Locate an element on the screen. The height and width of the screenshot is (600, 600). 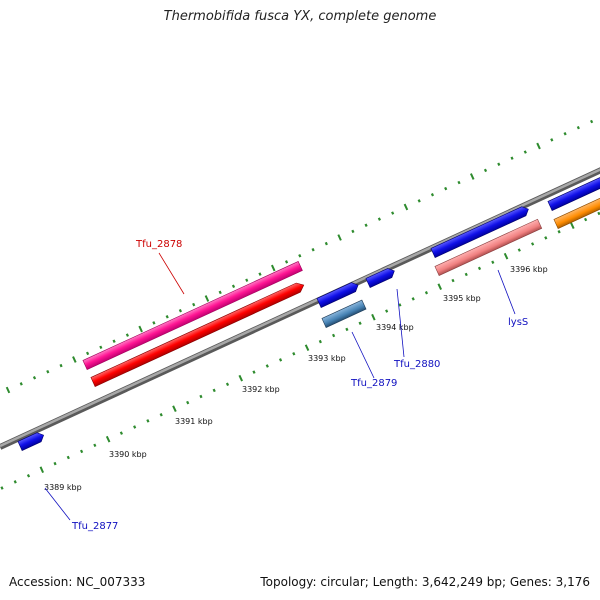
gene-label-lyss: lysS is located at coordinates (518, 322).